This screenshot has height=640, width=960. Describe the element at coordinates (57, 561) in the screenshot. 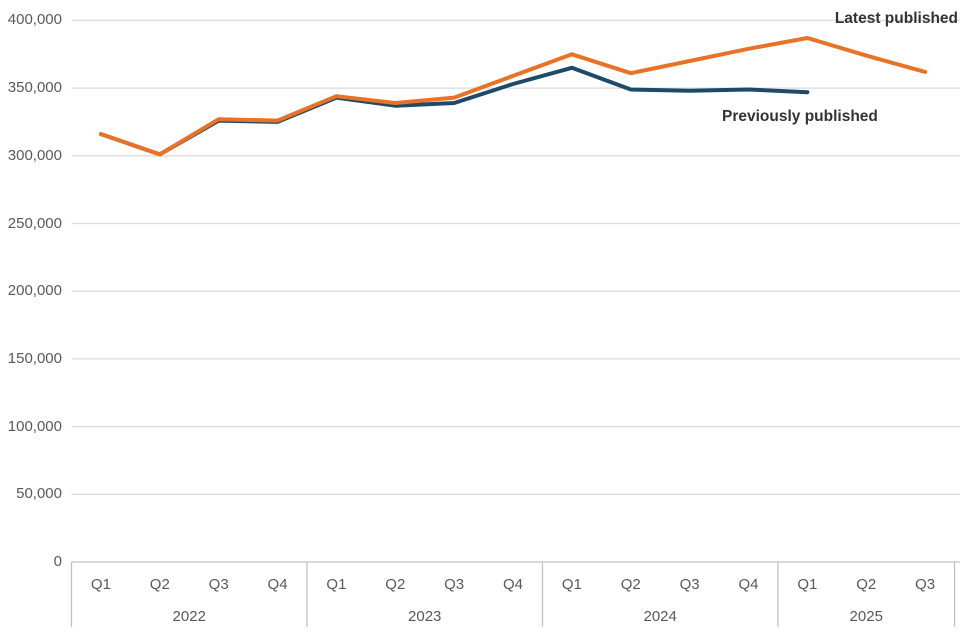

I see `y-tick-label: 0` at that location.